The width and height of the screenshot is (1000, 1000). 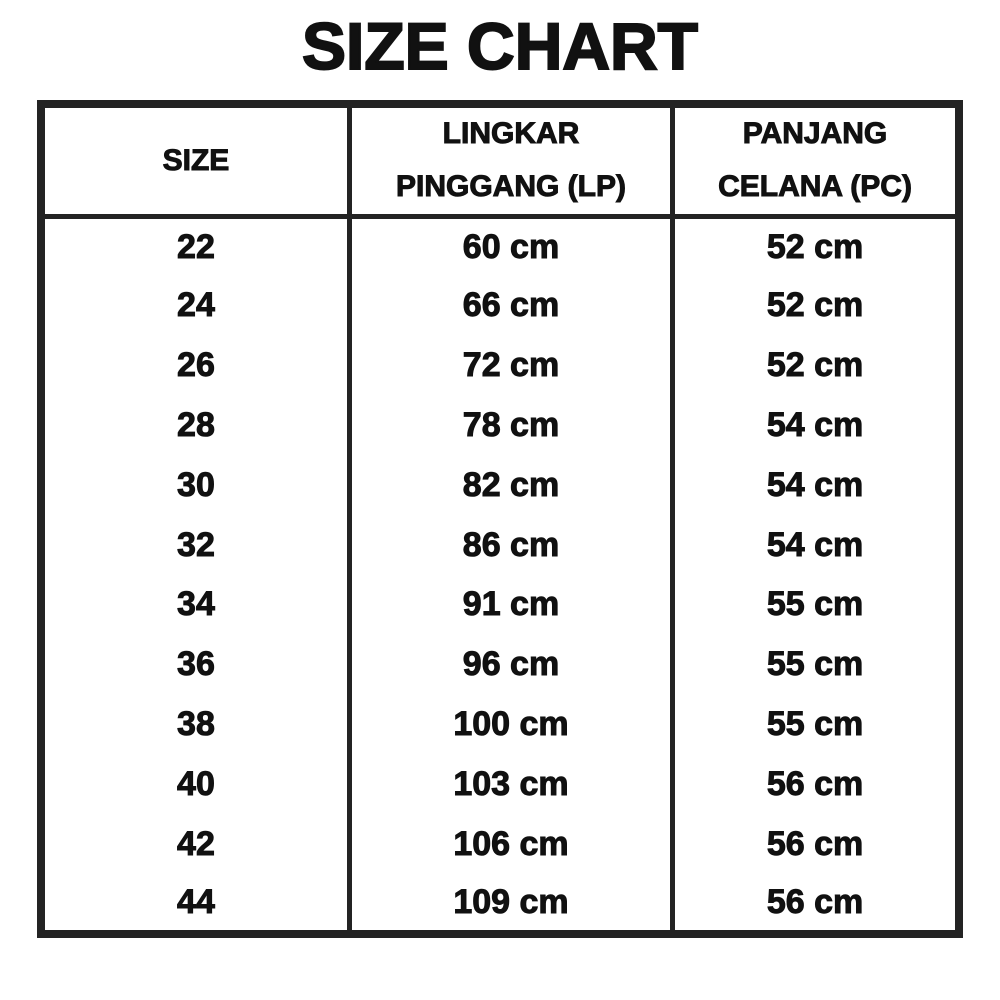 I want to click on cell-size: 26, so click(x=195, y=365).